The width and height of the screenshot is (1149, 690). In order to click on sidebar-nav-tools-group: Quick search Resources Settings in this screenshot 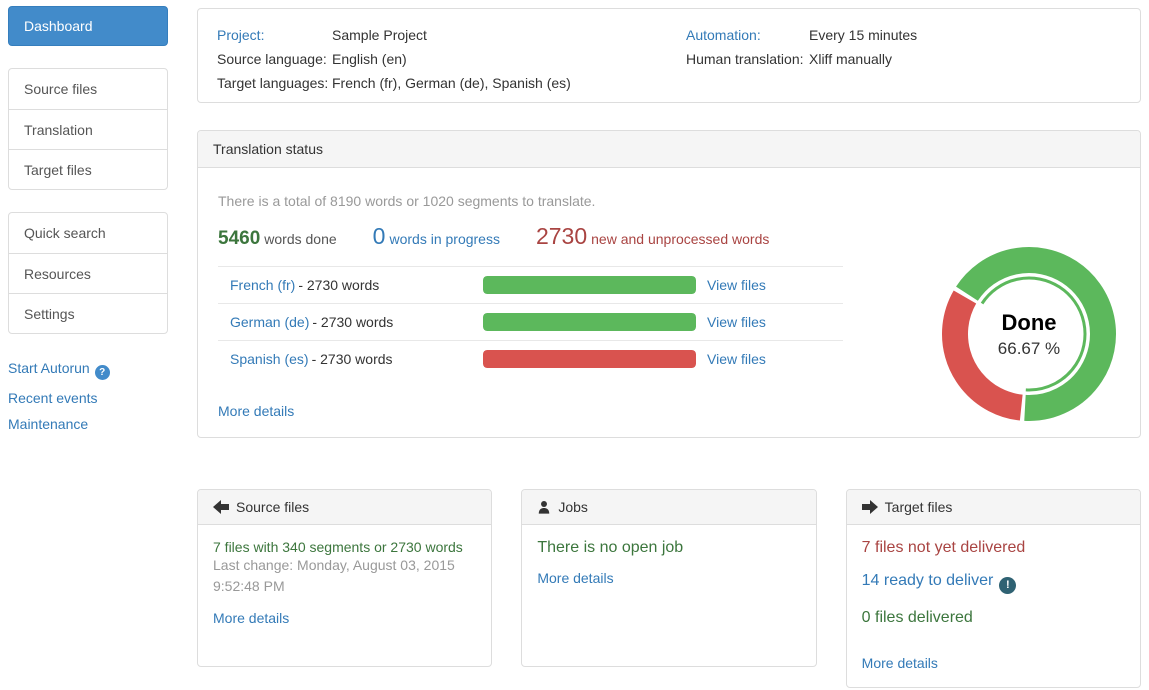, I will do `click(88, 273)`.